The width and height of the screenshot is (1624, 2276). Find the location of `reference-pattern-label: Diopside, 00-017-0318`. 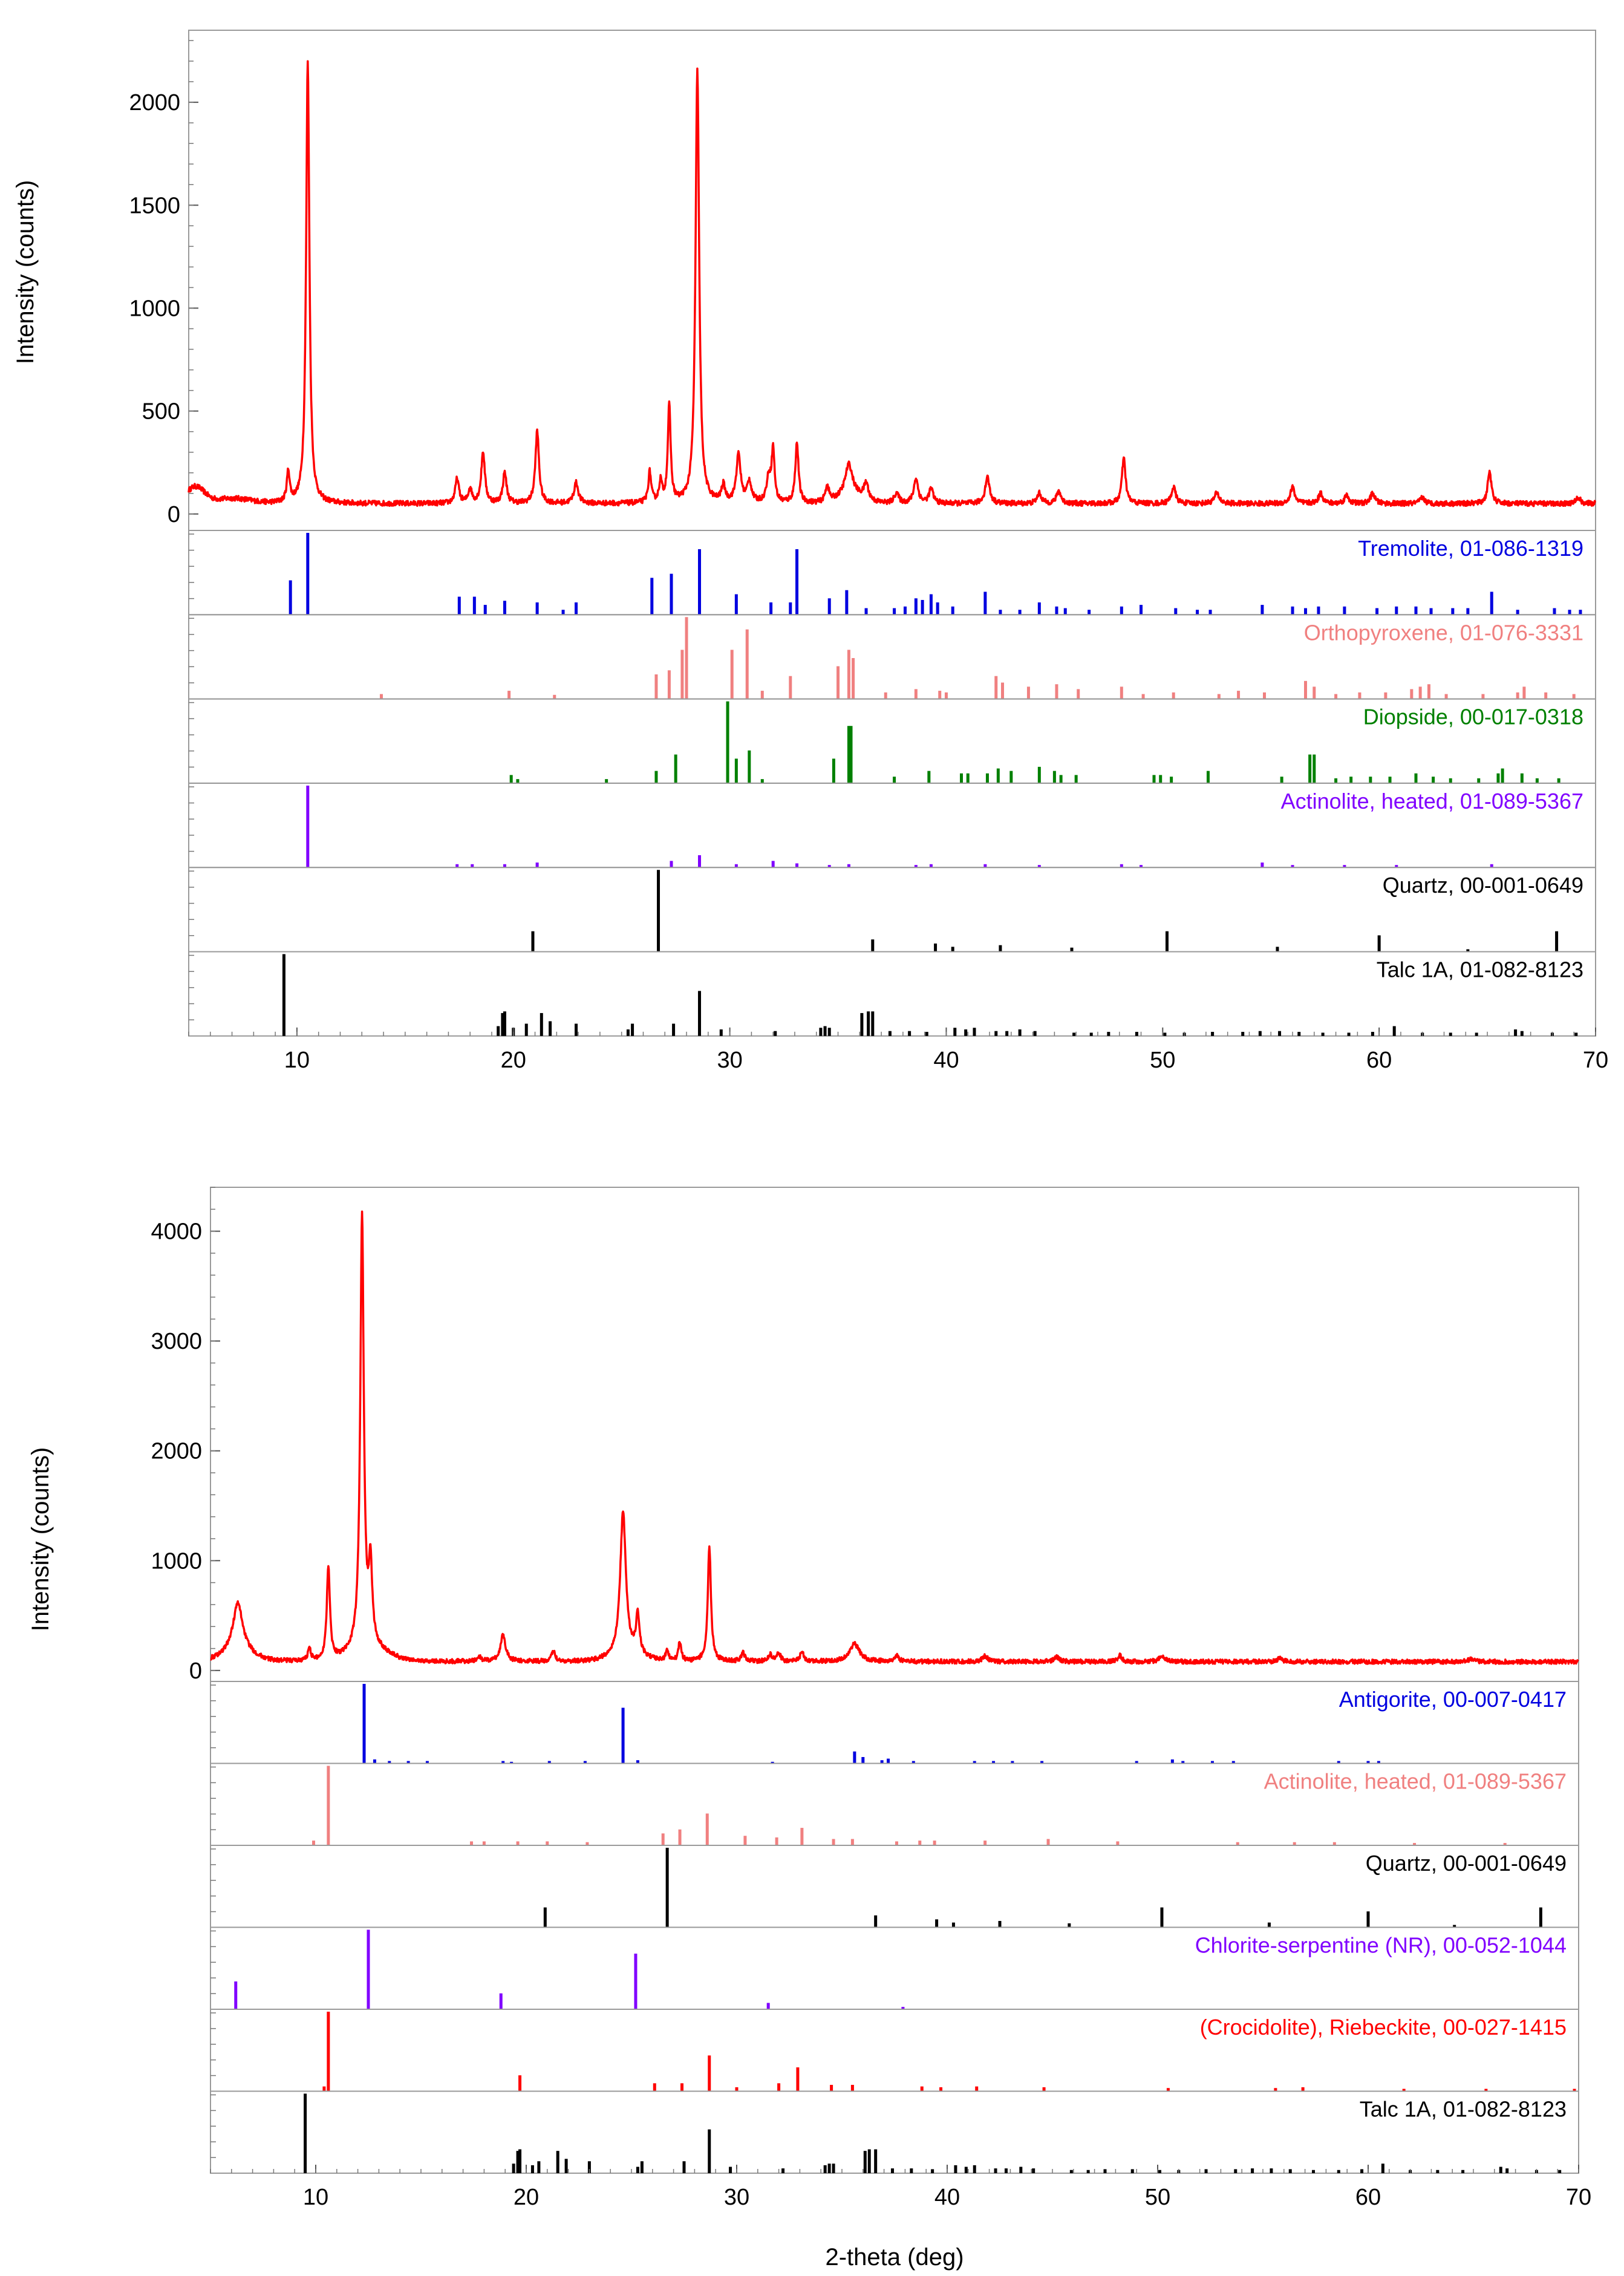

reference-pattern-label: Diopside, 00-017-0318 is located at coordinates (1473, 717).